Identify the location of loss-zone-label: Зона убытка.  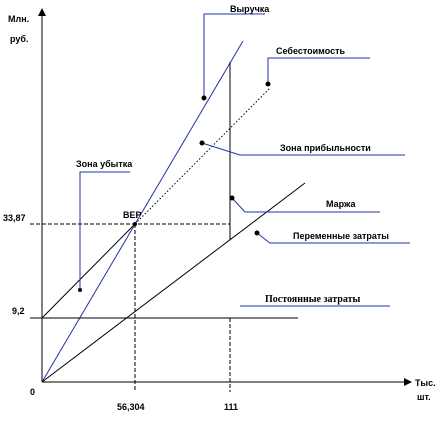
(104, 164).